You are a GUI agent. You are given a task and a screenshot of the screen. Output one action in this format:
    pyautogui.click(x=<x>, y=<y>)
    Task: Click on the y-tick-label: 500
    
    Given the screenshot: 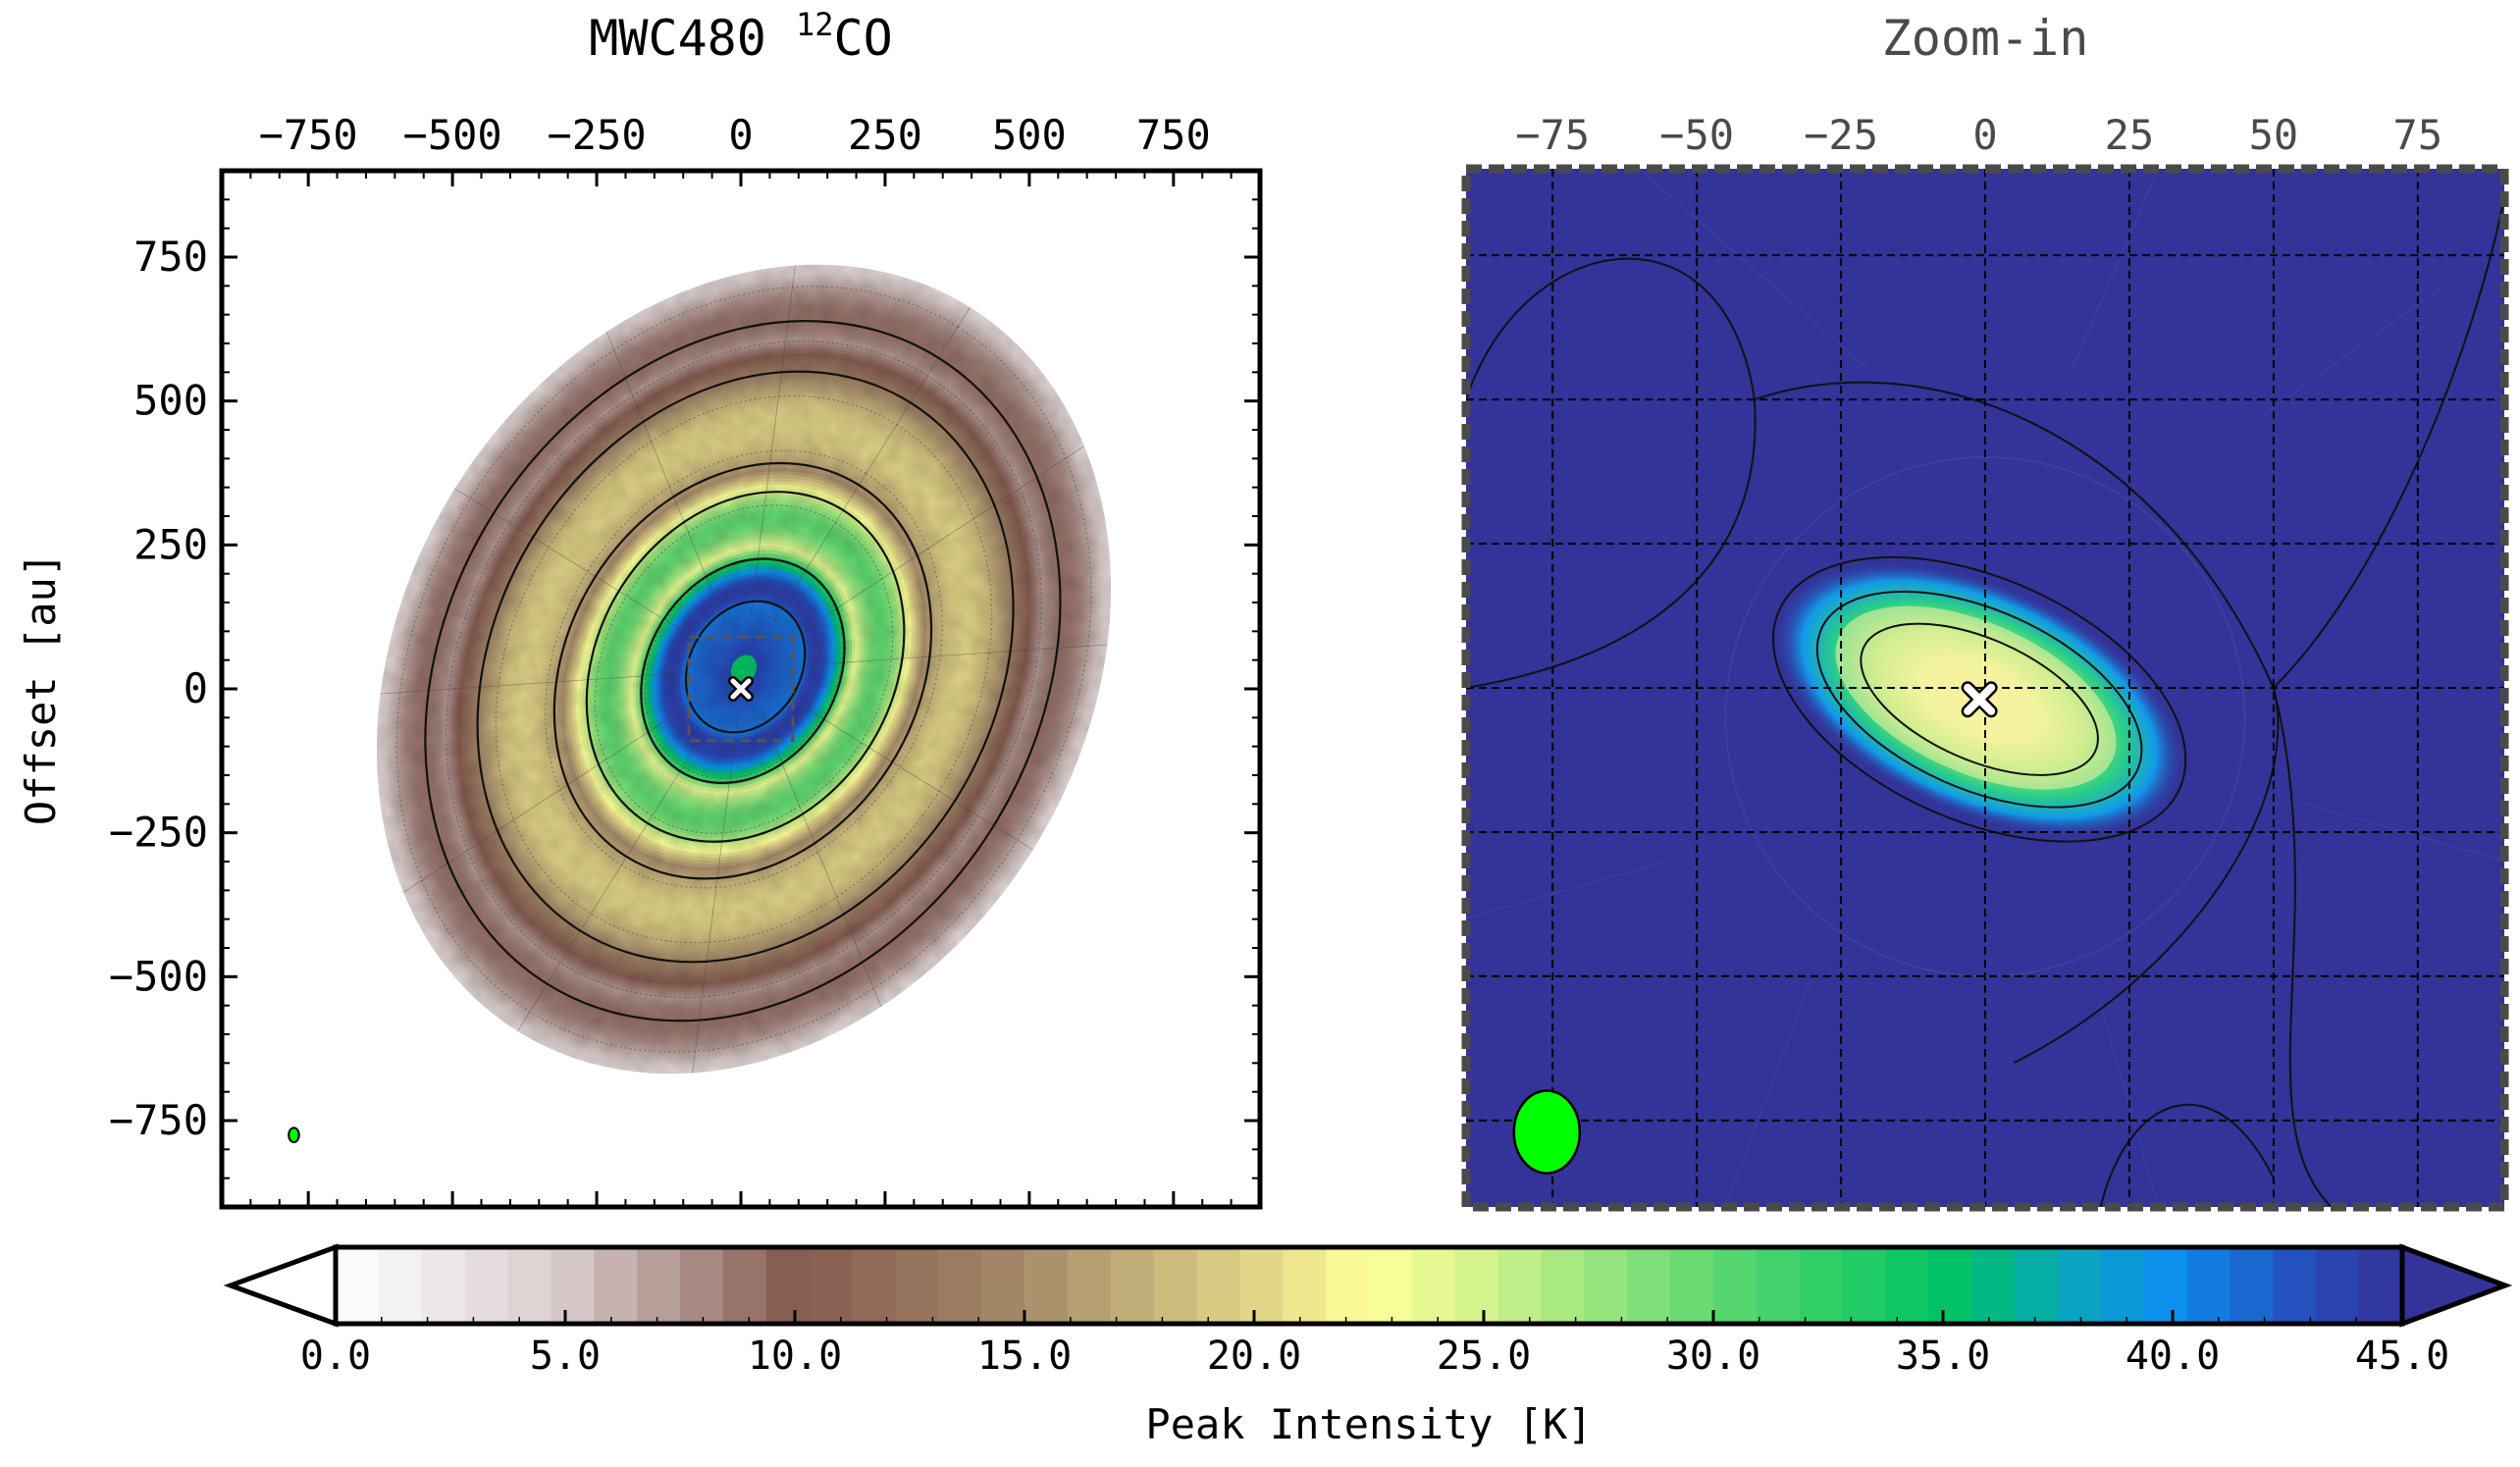 What is the action you would take?
    pyautogui.click(x=170, y=401)
    